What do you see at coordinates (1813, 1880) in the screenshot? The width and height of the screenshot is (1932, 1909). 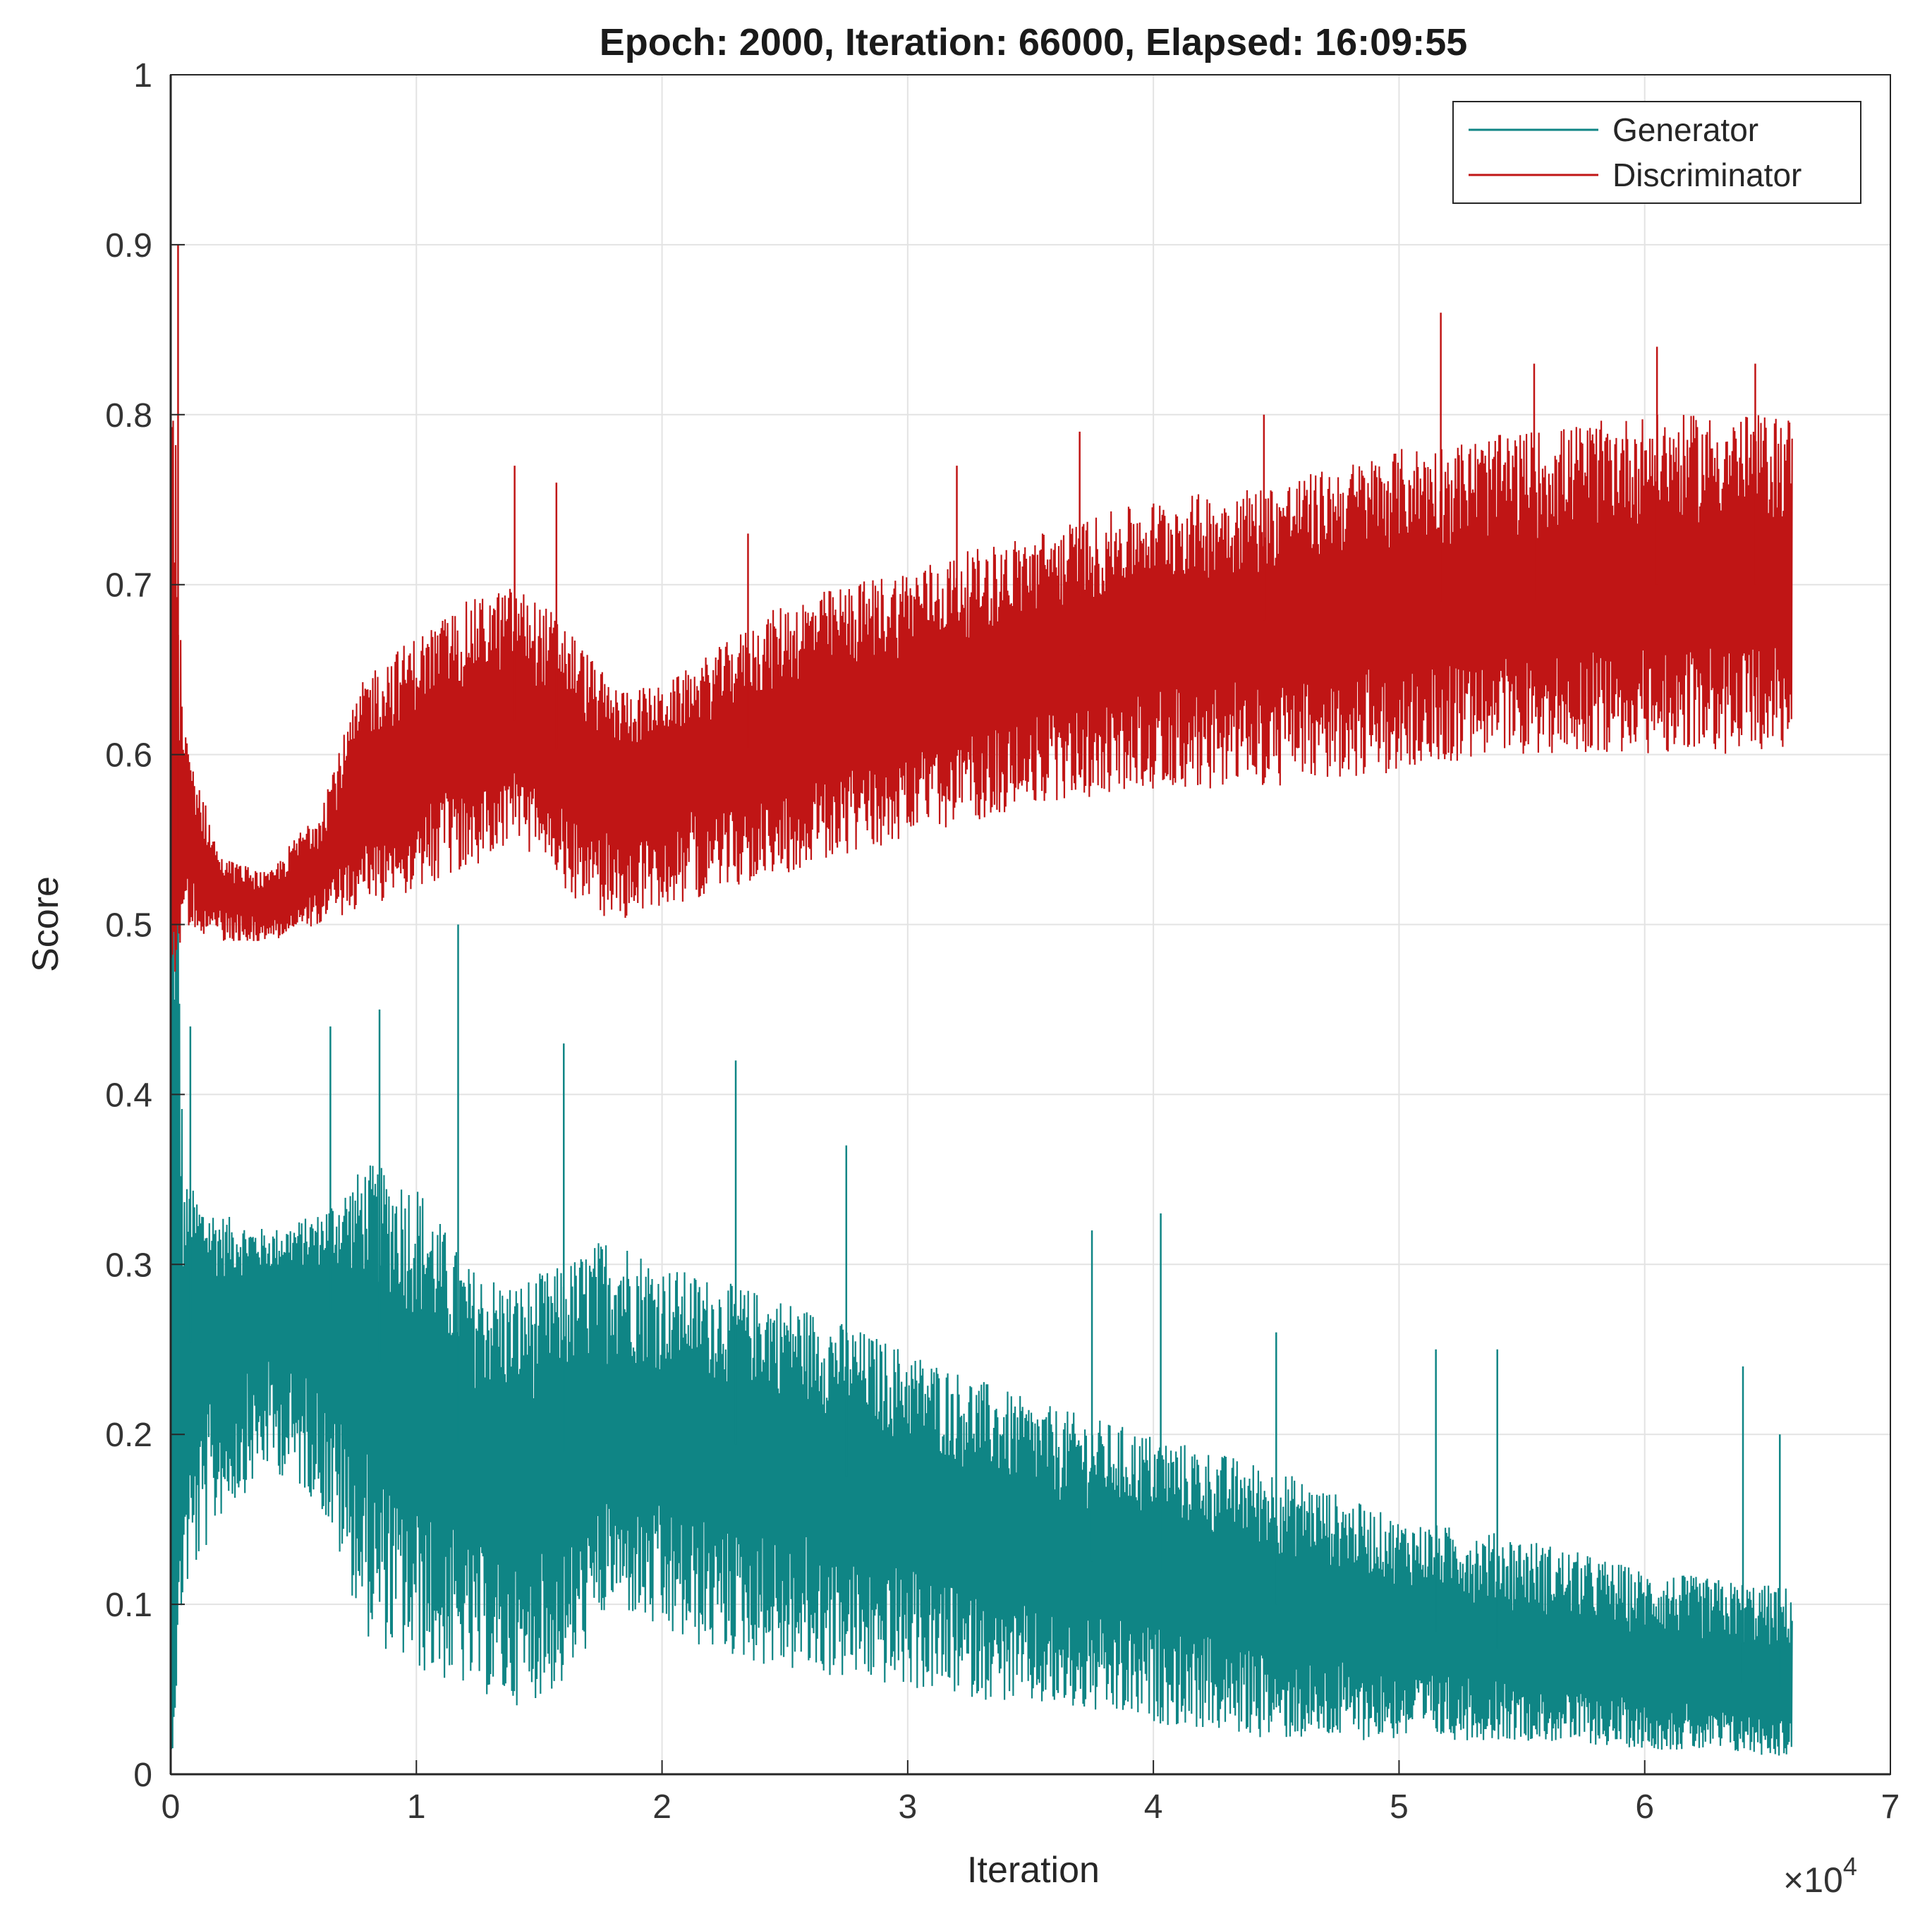 I see `x-axis-exponent-base: ×10` at bounding box center [1813, 1880].